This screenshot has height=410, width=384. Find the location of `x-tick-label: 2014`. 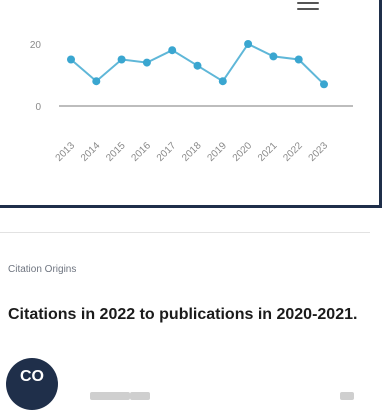

x-tick-label: 2014 is located at coordinates (91, 152).